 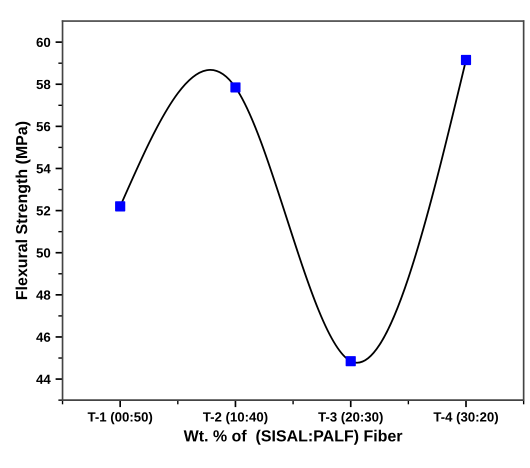 I want to click on y-tick-label: 60, so click(x=43, y=43).